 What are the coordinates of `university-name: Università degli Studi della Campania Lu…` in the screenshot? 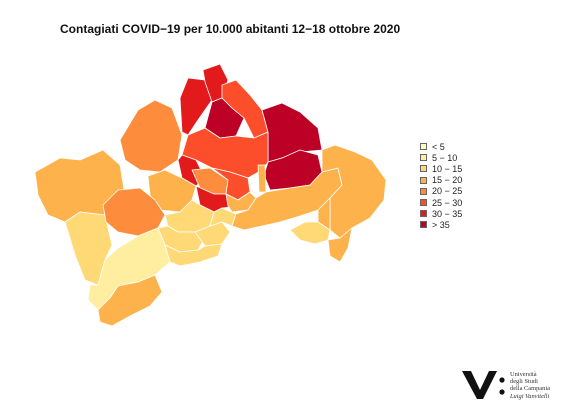 It's located at (530, 385).